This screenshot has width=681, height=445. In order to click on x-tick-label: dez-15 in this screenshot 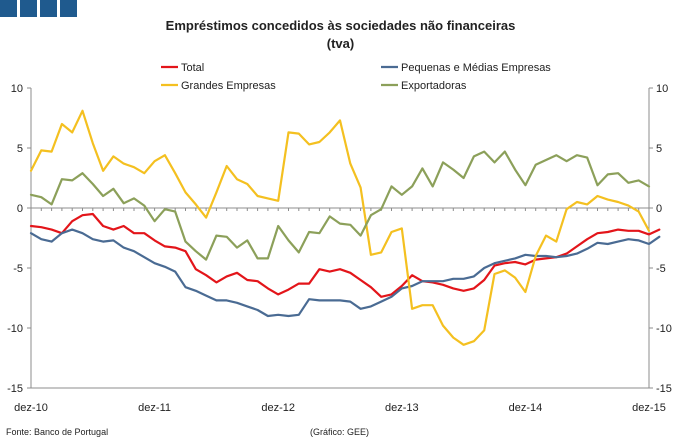, I will do `click(649, 408)`.